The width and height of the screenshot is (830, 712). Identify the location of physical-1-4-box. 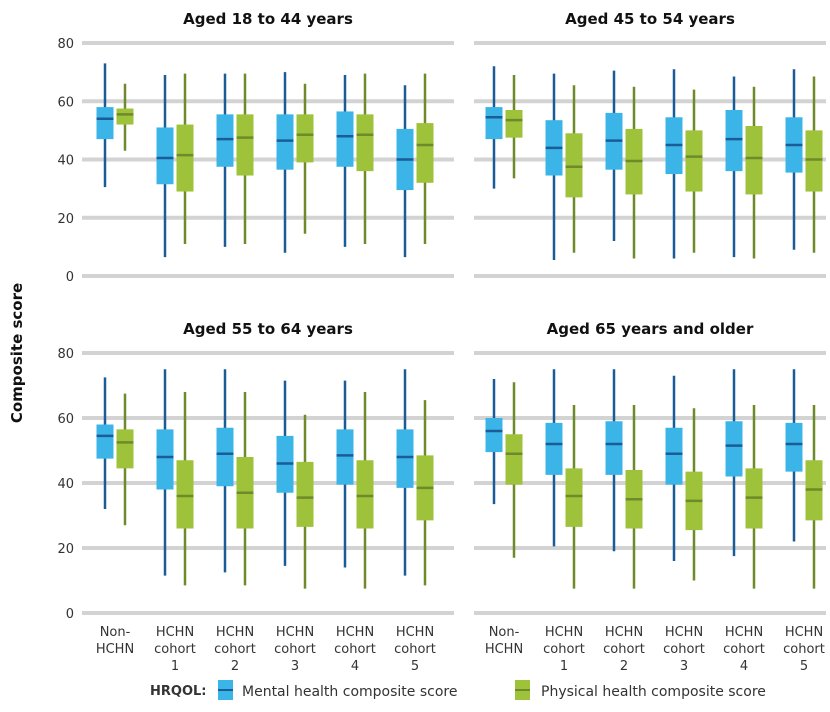
(305, 138).